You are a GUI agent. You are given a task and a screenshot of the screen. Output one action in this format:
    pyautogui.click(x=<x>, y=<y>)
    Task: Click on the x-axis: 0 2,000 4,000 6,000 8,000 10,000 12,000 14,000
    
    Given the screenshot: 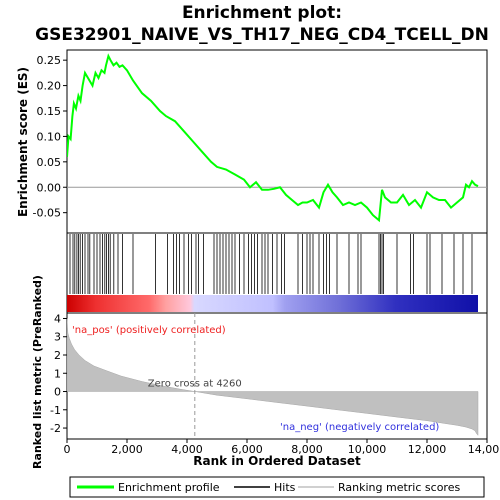 What is the action you would take?
    pyautogui.click(x=282, y=447)
    